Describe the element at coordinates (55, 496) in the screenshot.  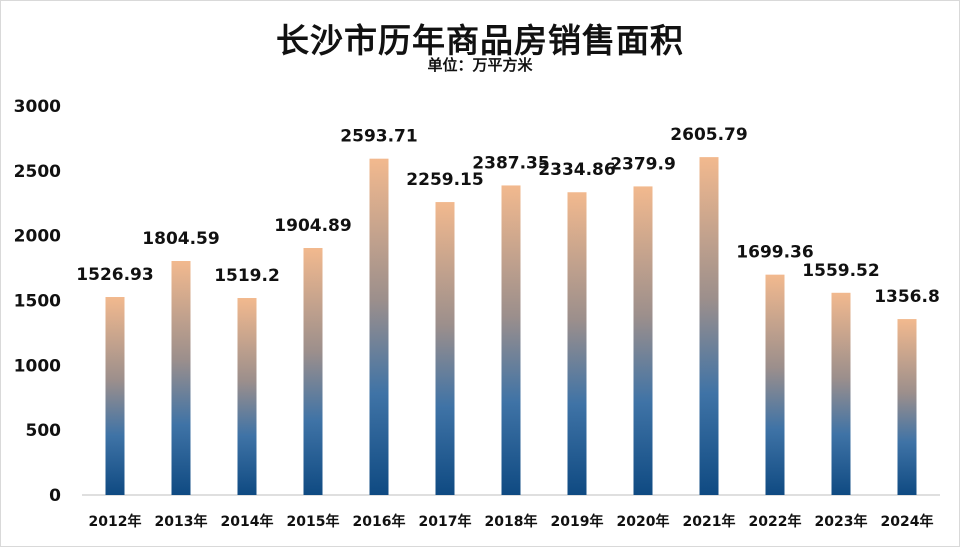
I see `y-tick-label: 0` at that location.